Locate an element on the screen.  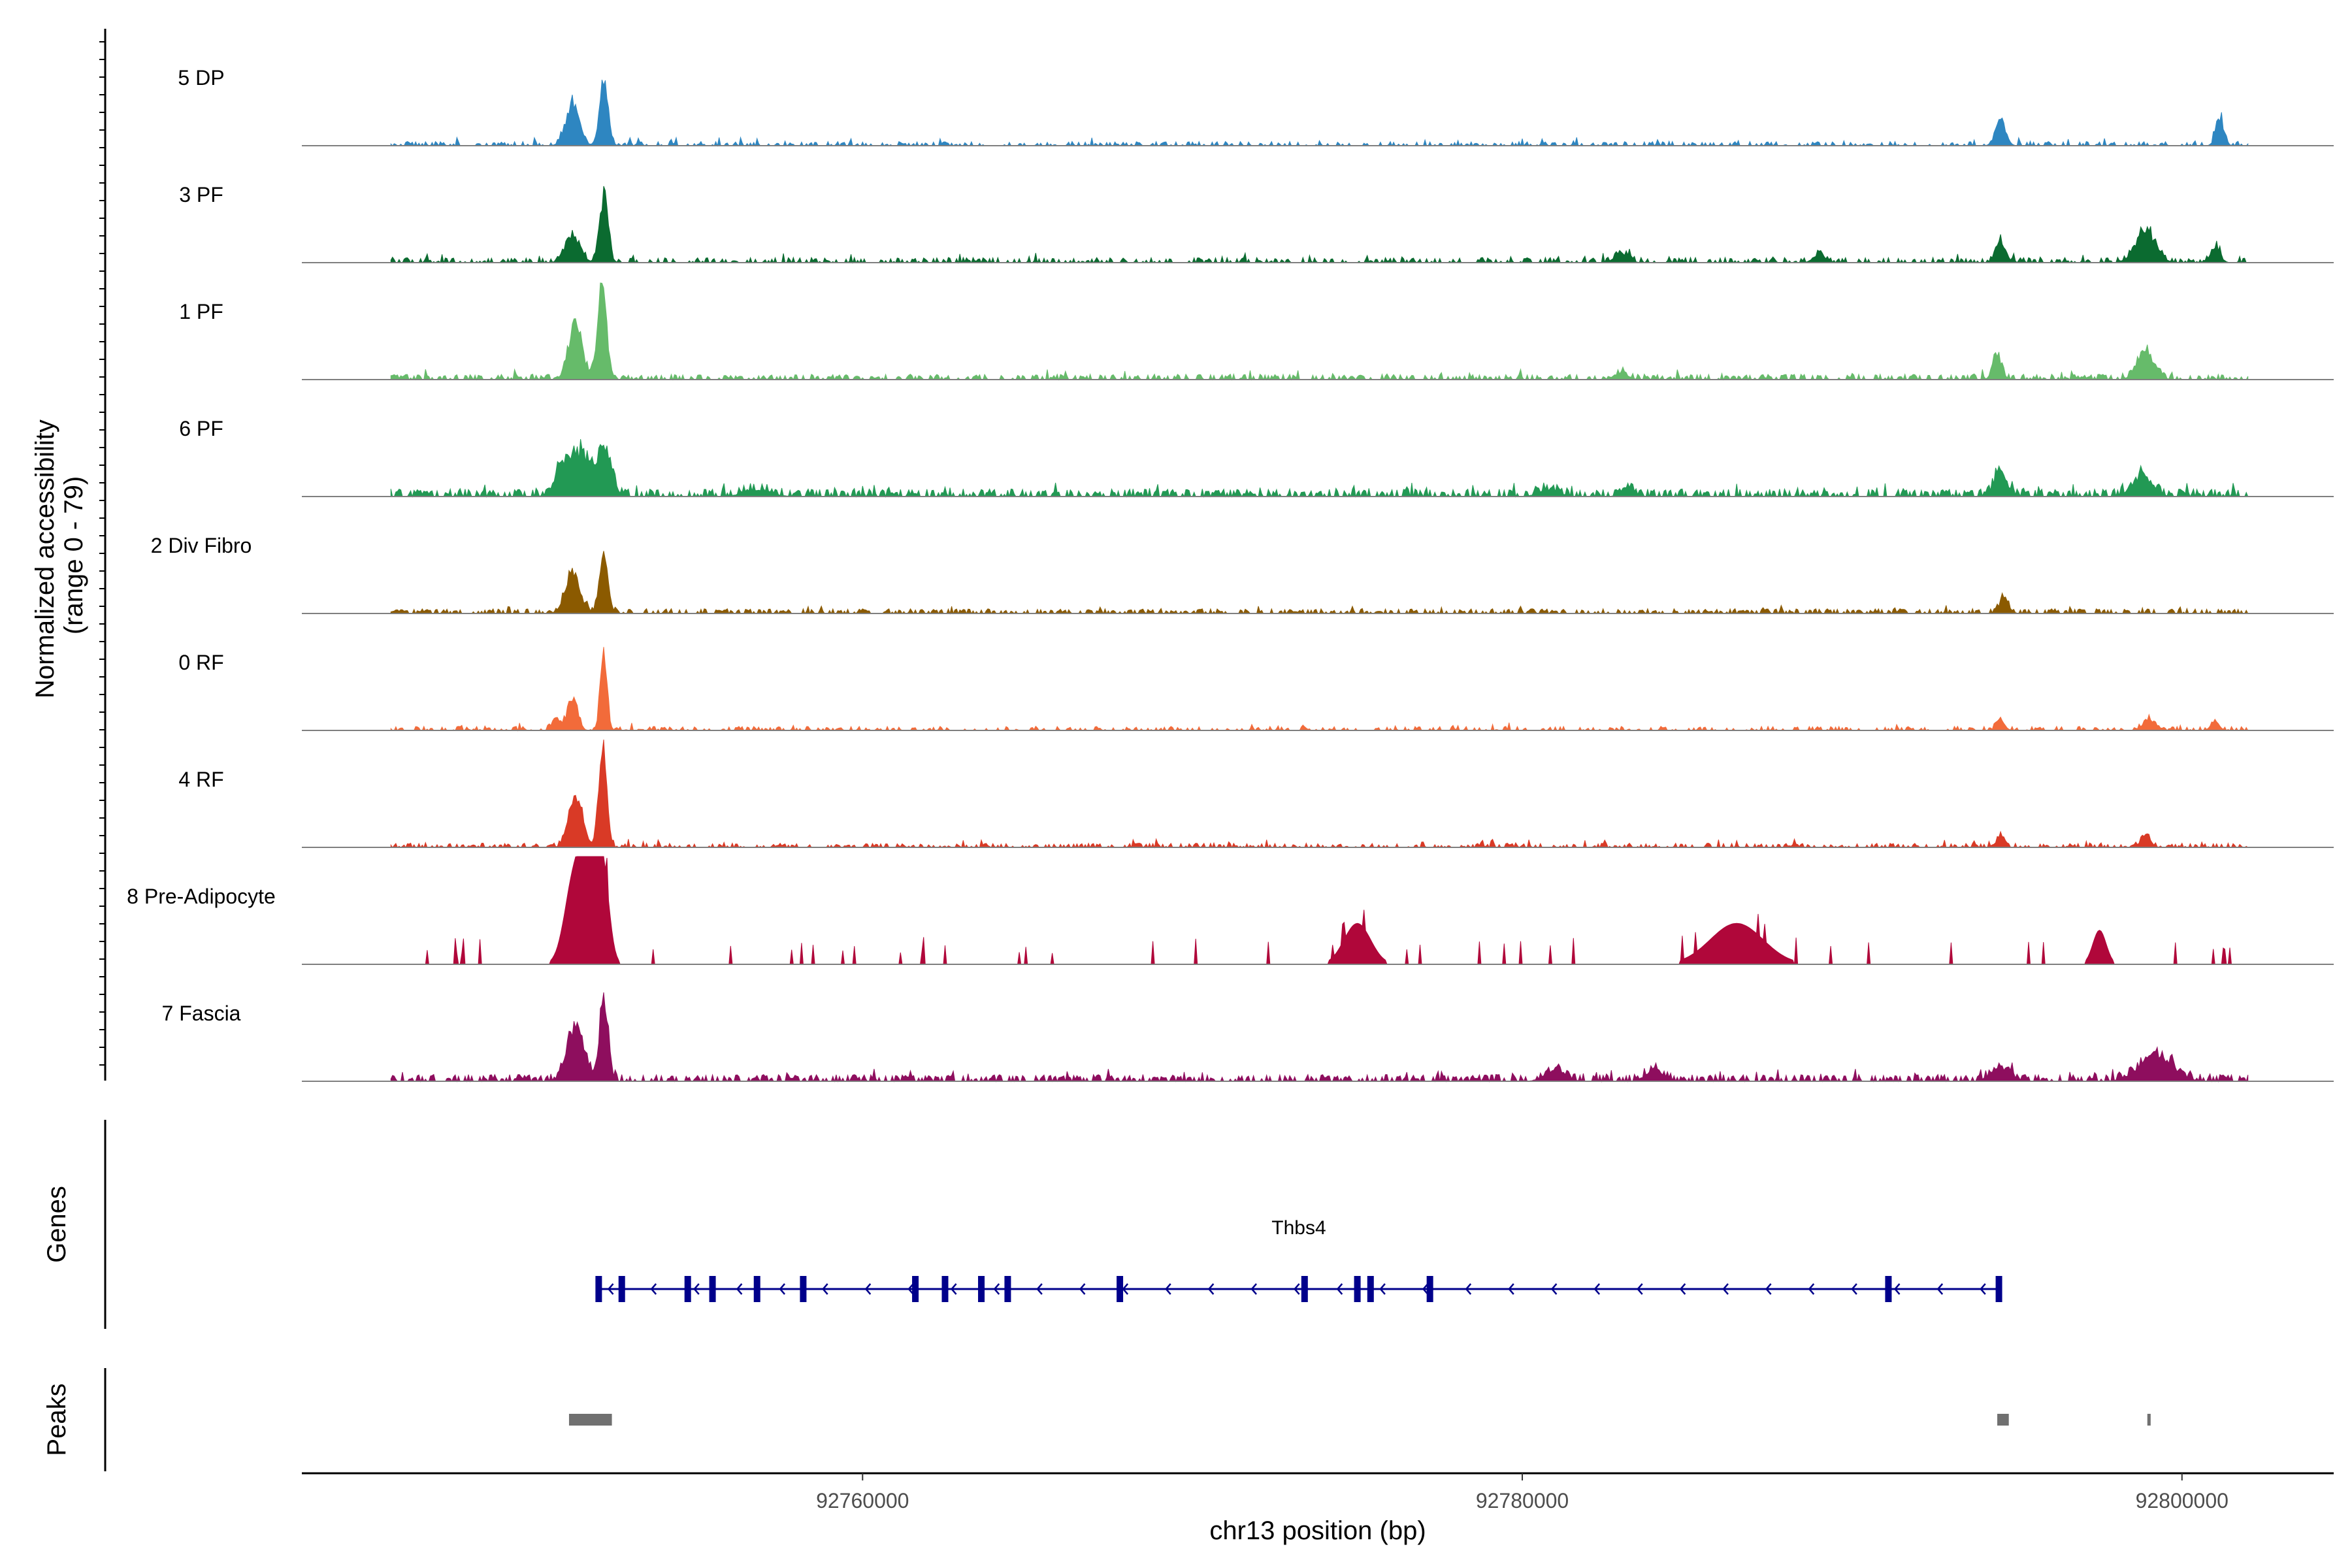
y-axis-title-line2: (range 0 - 79) is located at coordinates (73, 555).